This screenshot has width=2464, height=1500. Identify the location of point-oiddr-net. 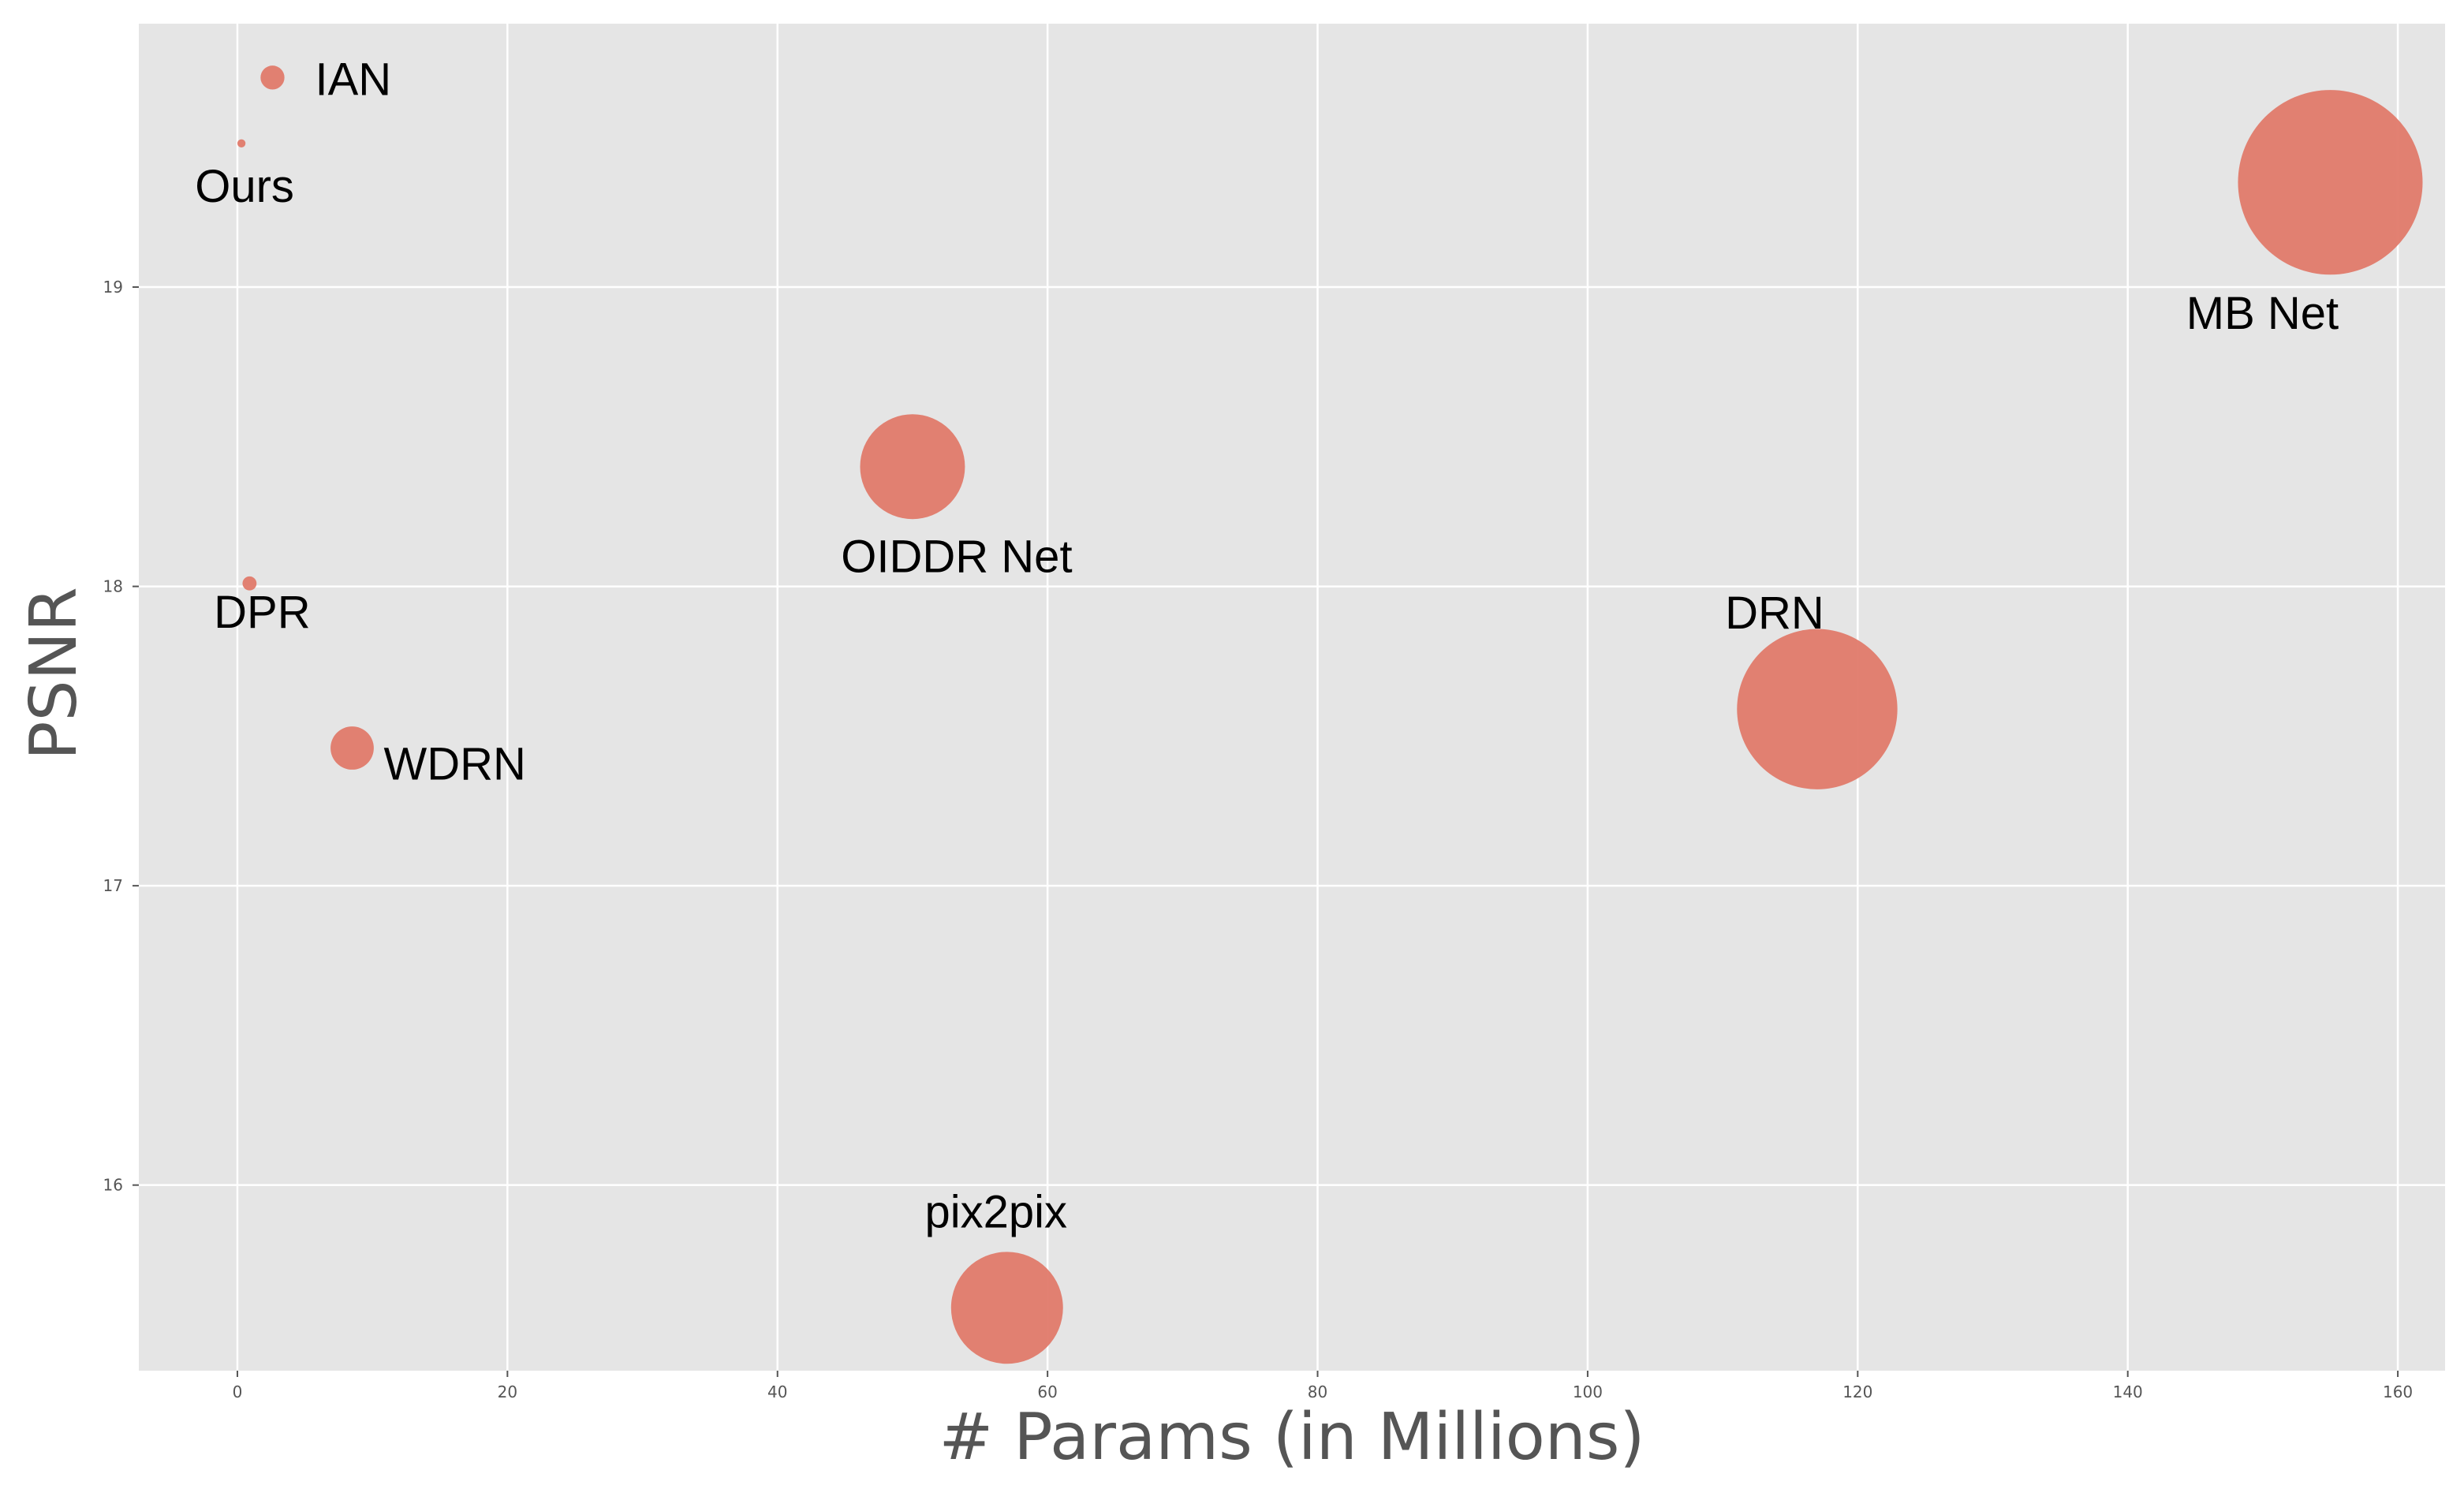
(912, 467).